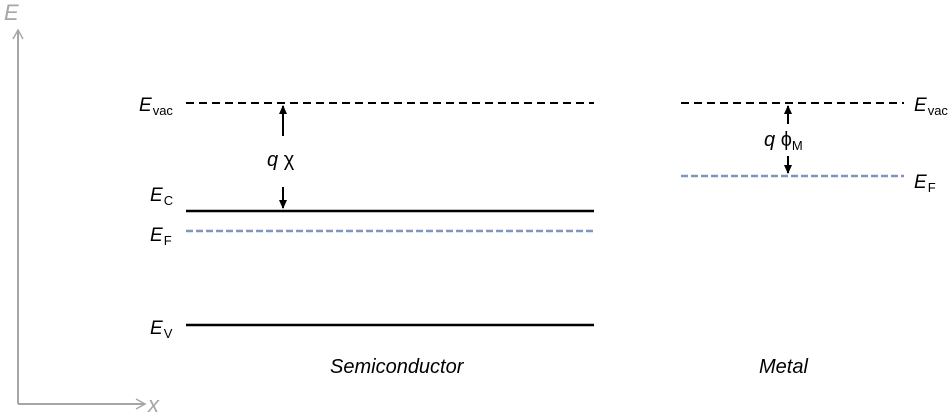 This screenshot has height=417, width=950. I want to click on metal-evac-label: Evac, so click(931, 106).